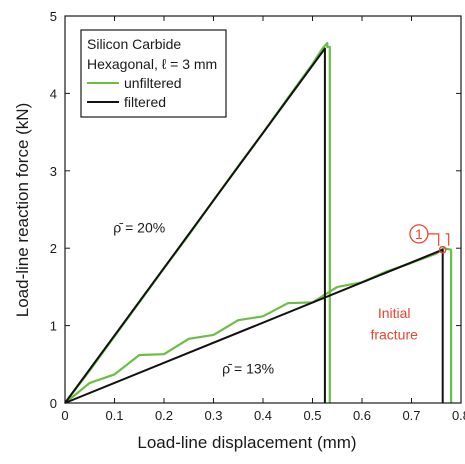 The height and width of the screenshot is (464, 465). Describe the element at coordinates (53, 16) in the screenshot. I see `y-tick-label: 5` at that location.